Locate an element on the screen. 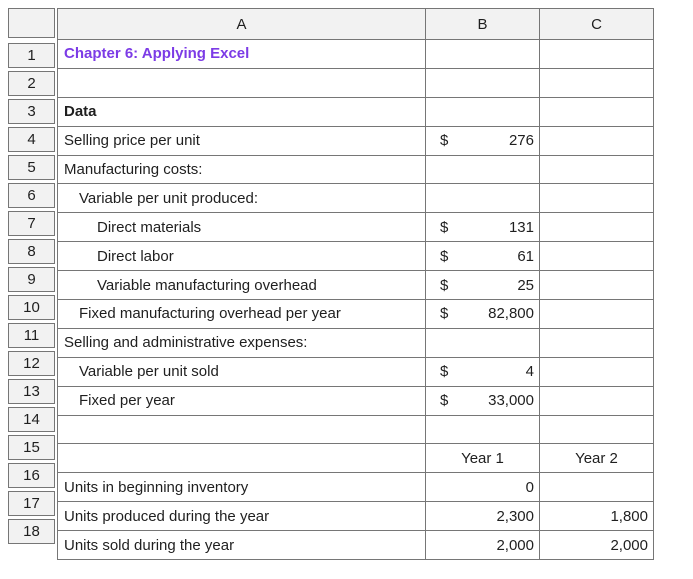 The width and height of the screenshot is (693, 579). row-header-9: 9 is located at coordinates (31, 279).